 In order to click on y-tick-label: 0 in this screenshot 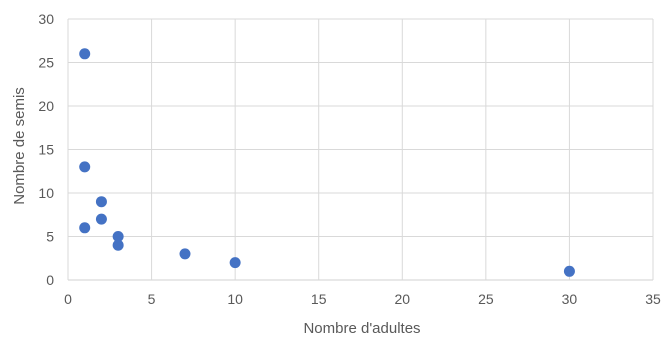, I will do `click(50, 280)`.